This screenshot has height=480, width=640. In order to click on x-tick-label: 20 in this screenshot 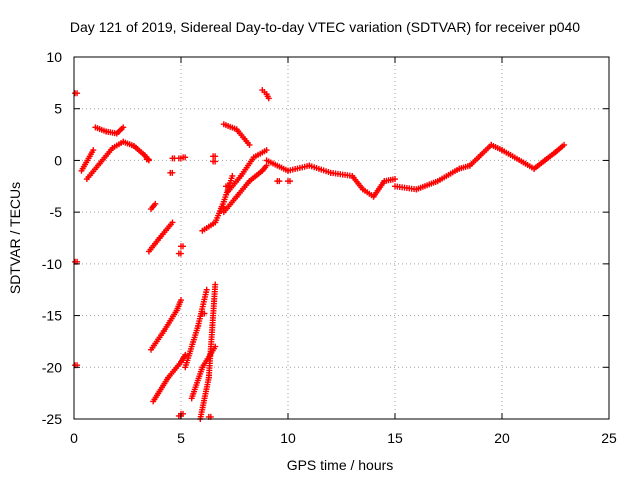, I will do `click(502, 438)`.